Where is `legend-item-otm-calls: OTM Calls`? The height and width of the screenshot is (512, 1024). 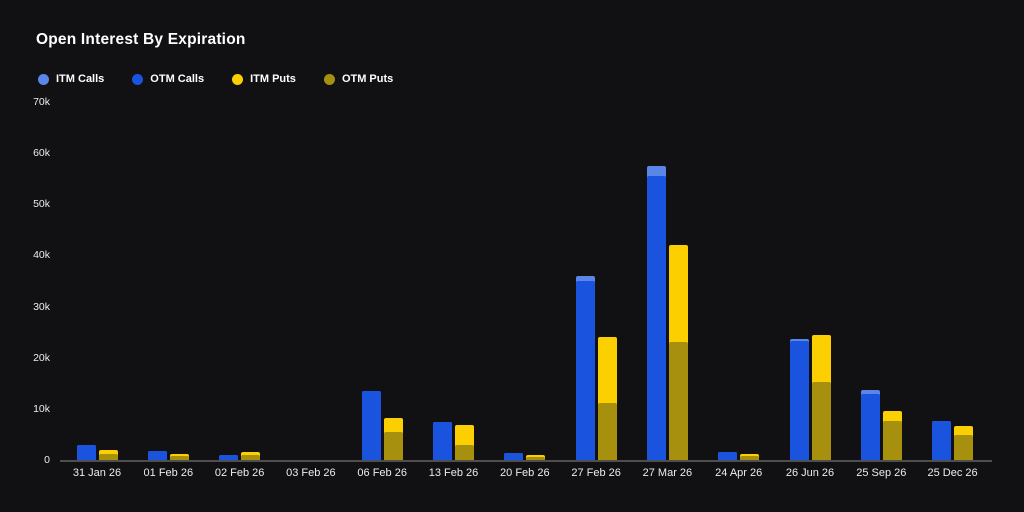 legend-item-otm-calls: OTM Calls is located at coordinates (168, 79).